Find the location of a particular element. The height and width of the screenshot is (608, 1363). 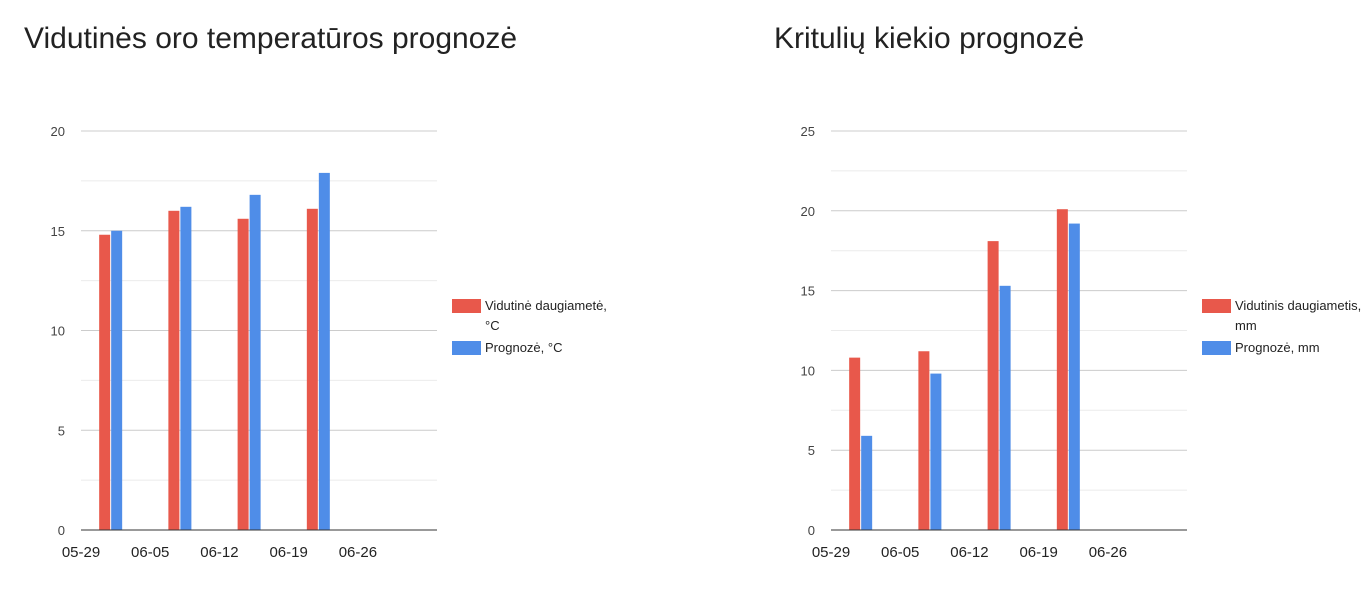

temp-y-tick-label: 15 is located at coordinates (58, 231).